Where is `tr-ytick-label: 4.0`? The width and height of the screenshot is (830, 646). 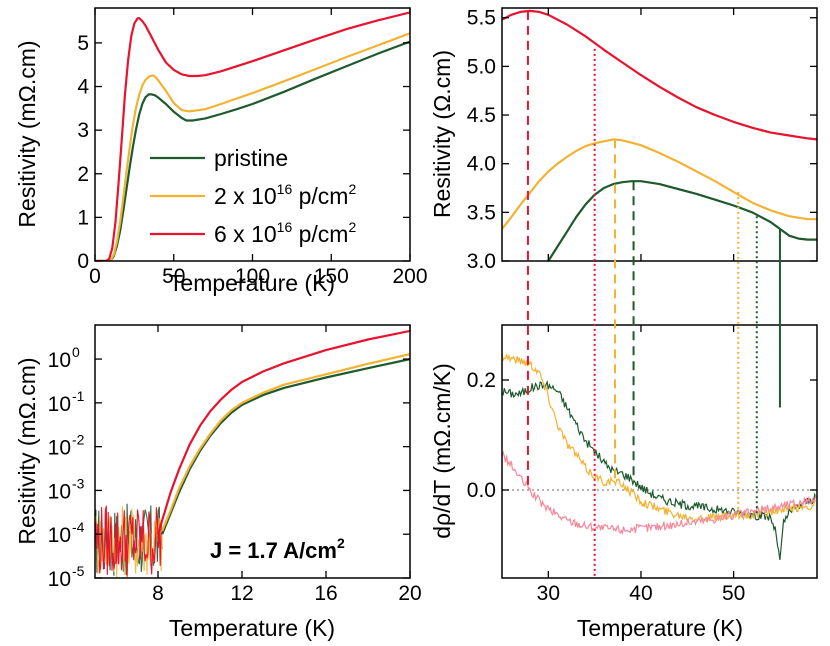 tr-ytick-label: 4.0 is located at coordinates (481, 164).